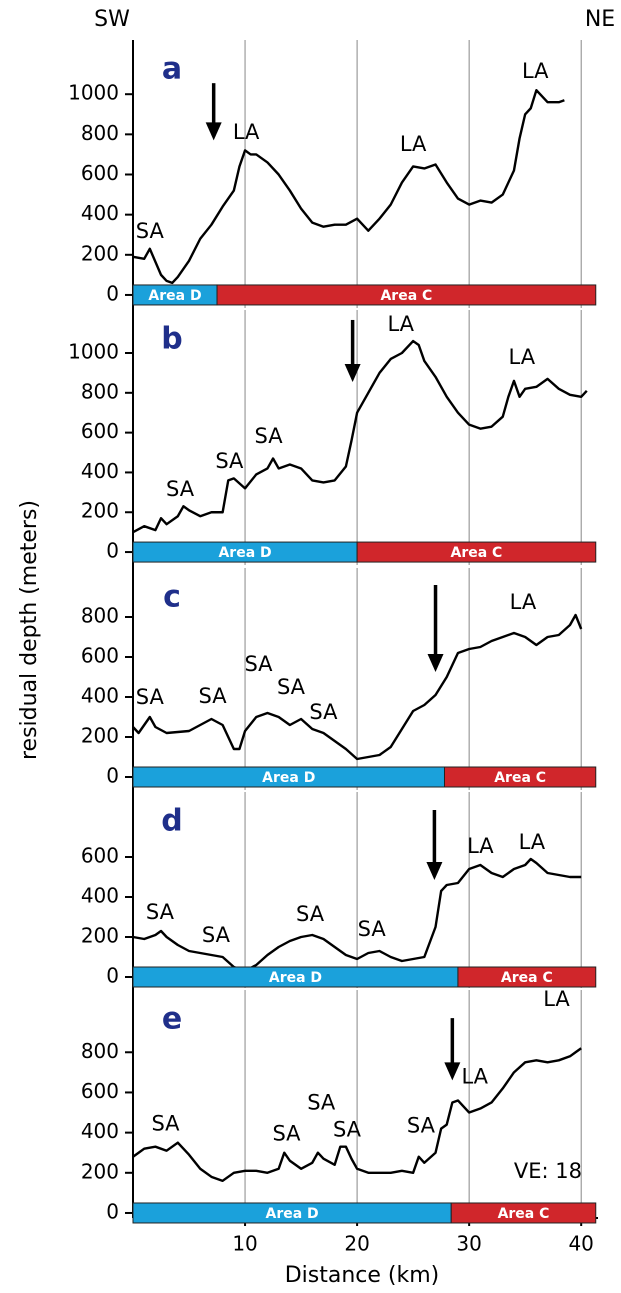 This screenshot has height=1293, width=621. Describe the element at coordinates (172, 597) in the screenshot. I see `panel-letter: c` at that location.